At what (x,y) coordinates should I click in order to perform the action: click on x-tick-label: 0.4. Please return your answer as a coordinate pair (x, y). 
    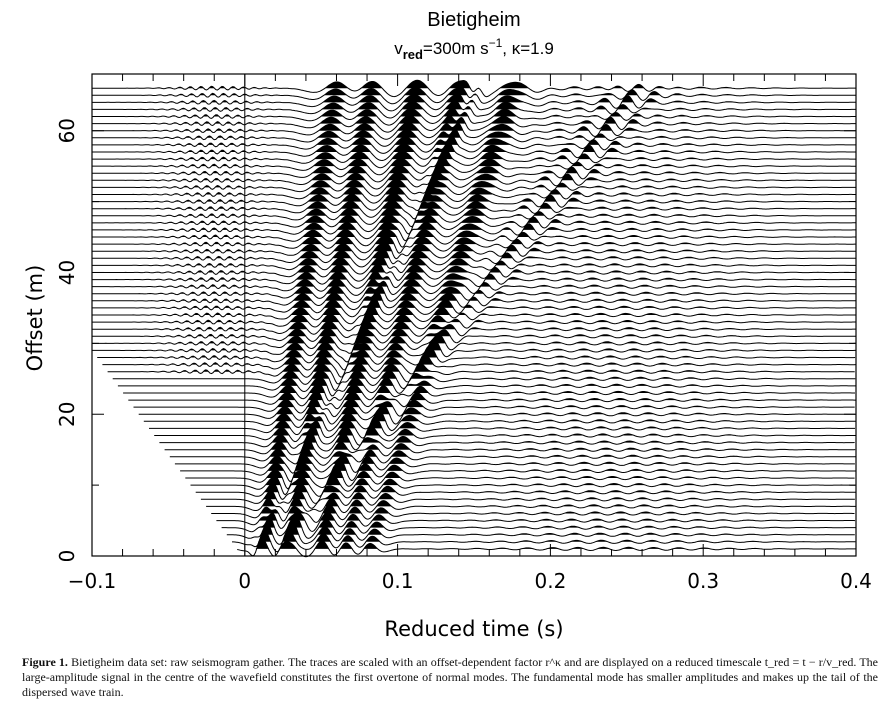
    Looking at the image, I should click on (856, 581).